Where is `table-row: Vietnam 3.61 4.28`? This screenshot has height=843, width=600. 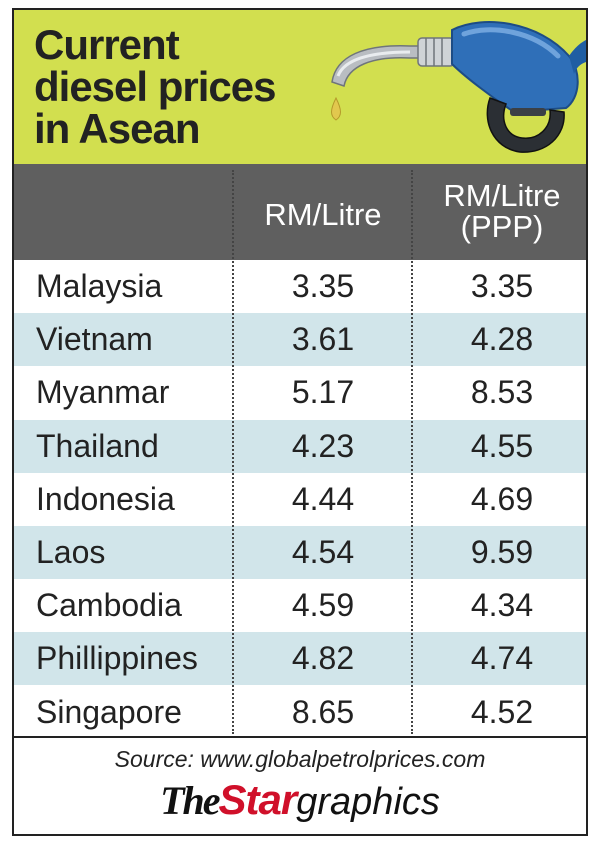 table-row: Vietnam 3.61 4.28 is located at coordinates (300, 340).